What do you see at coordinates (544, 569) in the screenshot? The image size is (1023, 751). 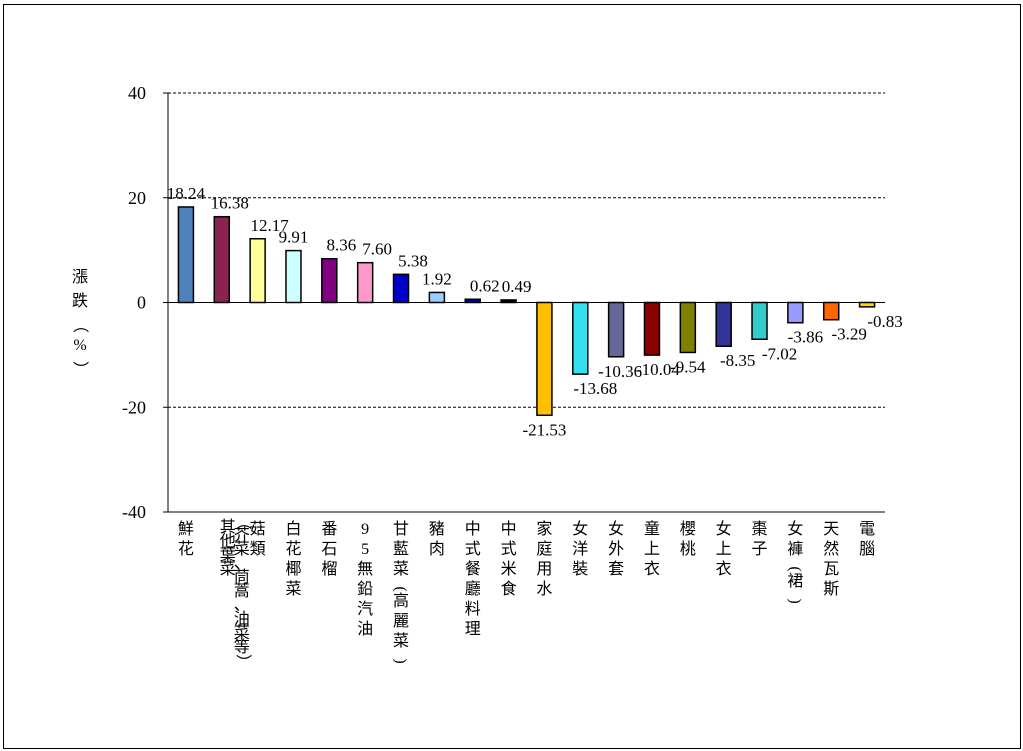 I see `category-label-char: 用` at bounding box center [544, 569].